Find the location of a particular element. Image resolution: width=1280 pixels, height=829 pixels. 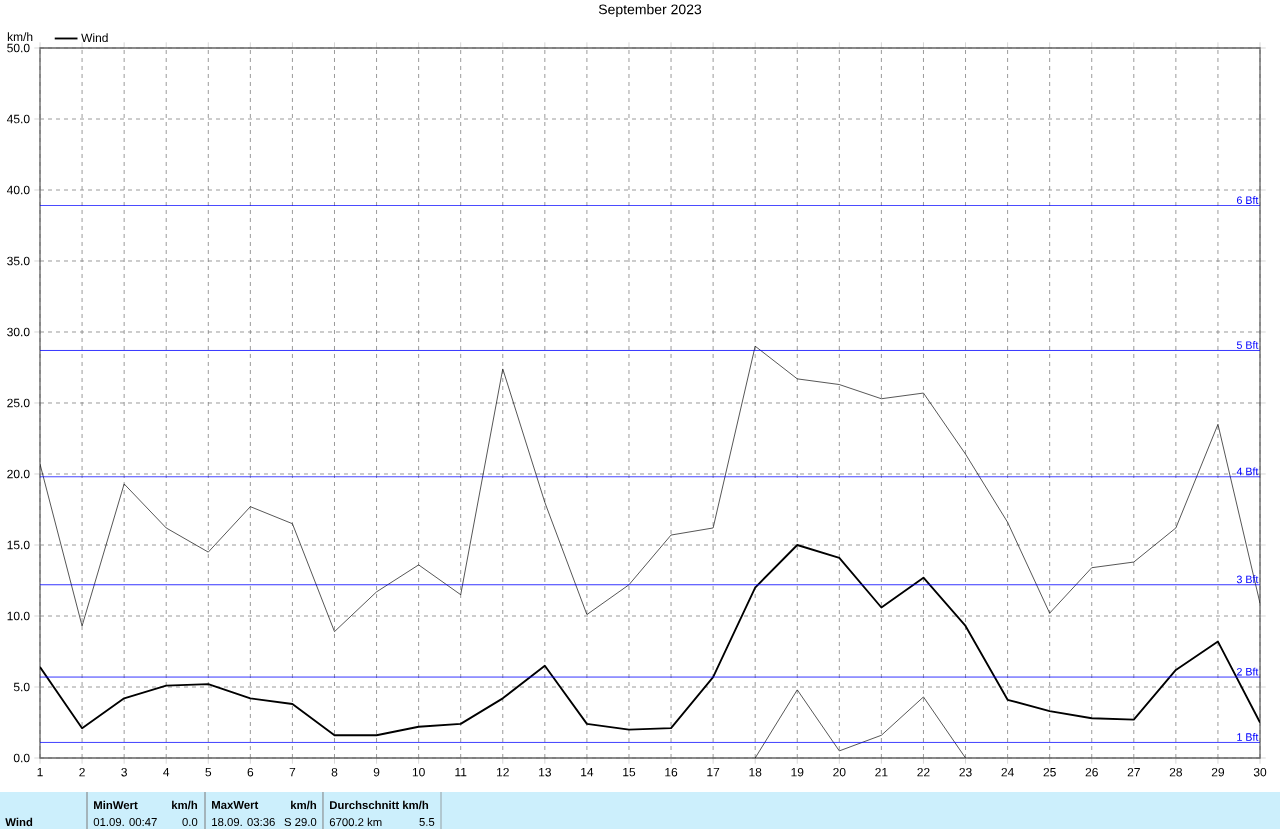

ref-line-label: 4 Bft is located at coordinates (1247, 471).